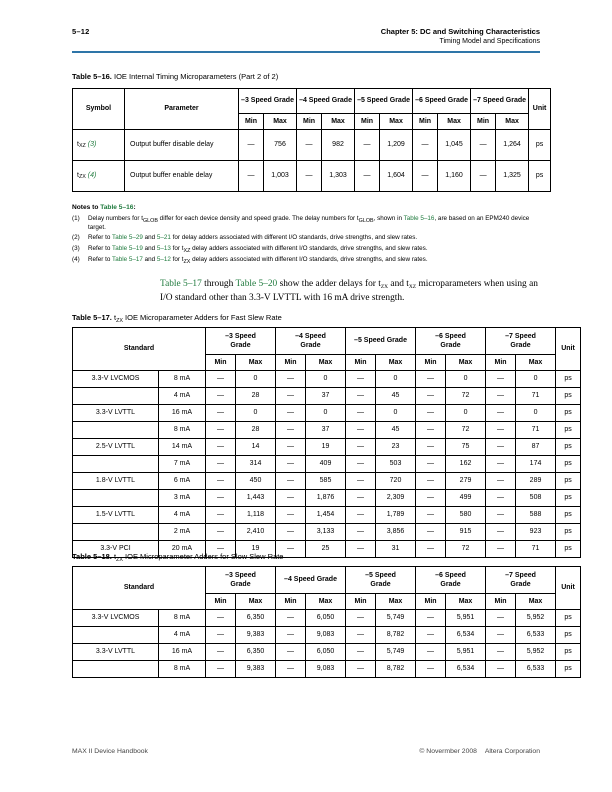 The height and width of the screenshot is (792, 612). What do you see at coordinates (501, 362) in the screenshot?
I see `table-517-min-7: Min` at bounding box center [501, 362].